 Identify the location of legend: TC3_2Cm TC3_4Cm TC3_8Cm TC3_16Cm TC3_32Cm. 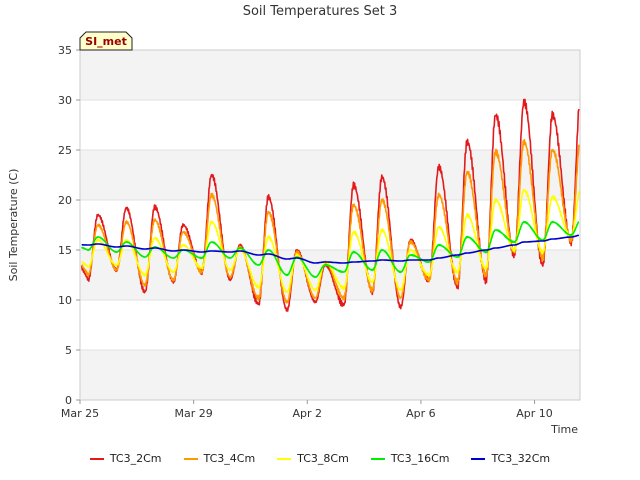
(320, 458).